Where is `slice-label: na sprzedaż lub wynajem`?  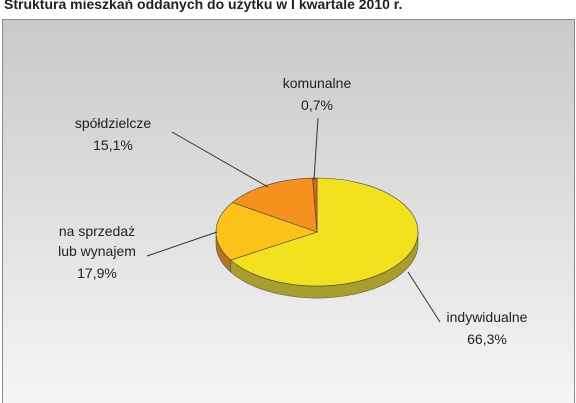 slice-label: na sprzedaż lub wynajem is located at coordinates (97, 241).